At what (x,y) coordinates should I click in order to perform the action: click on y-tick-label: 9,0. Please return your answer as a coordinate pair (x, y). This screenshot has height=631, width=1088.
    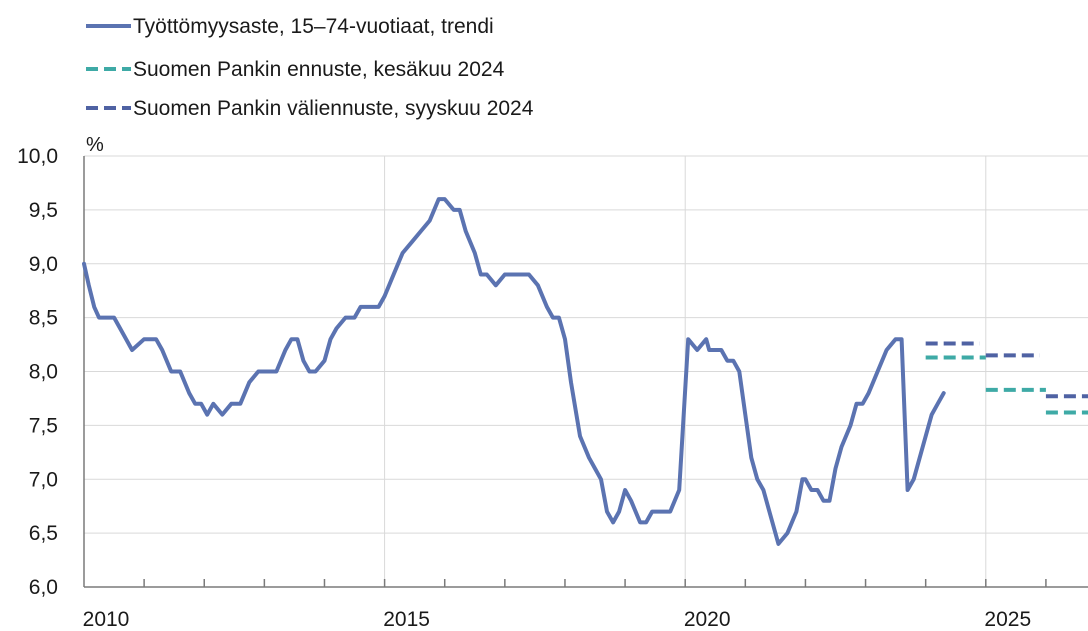
    Looking at the image, I should click on (43, 264).